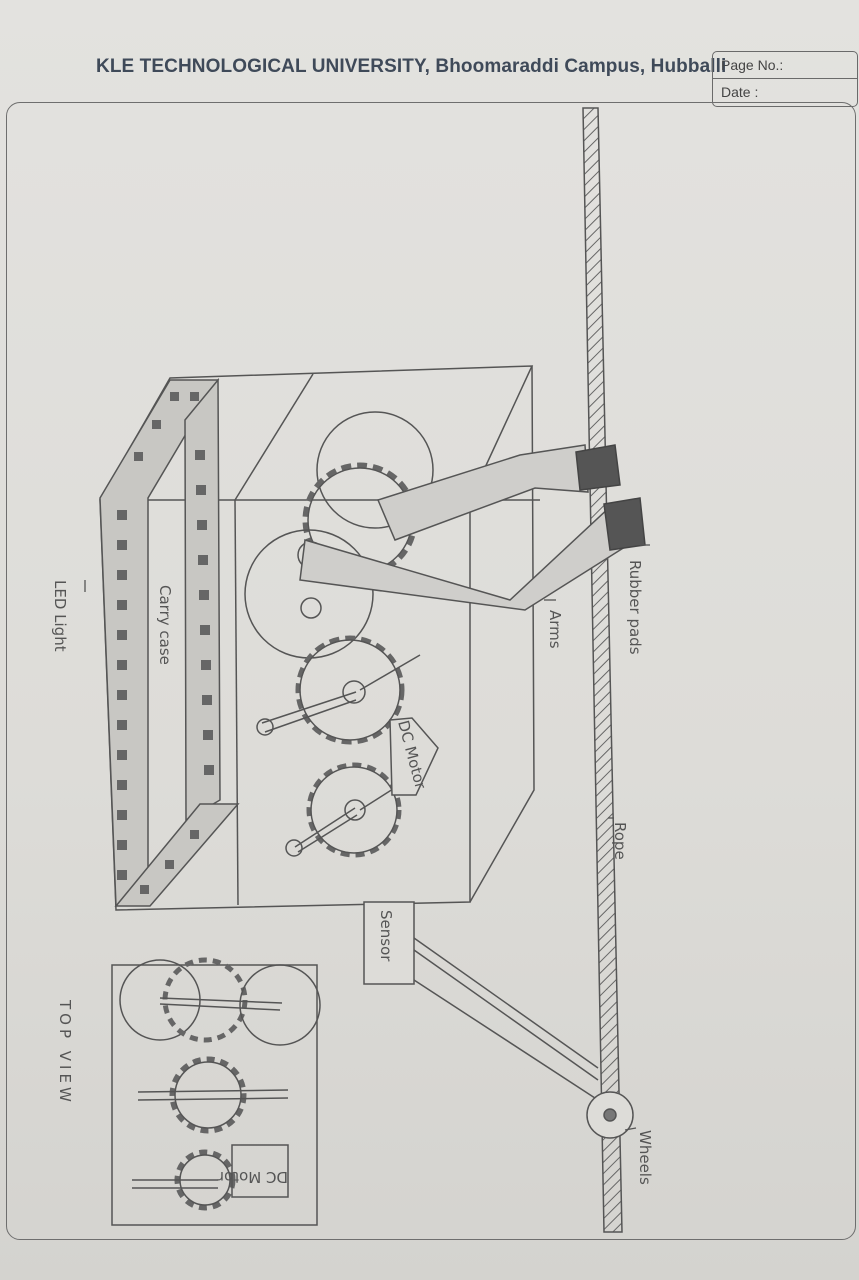 The image size is (859, 1280). What do you see at coordinates (386, 936) in the screenshot?
I see `label-sensor: Sensor` at bounding box center [386, 936].